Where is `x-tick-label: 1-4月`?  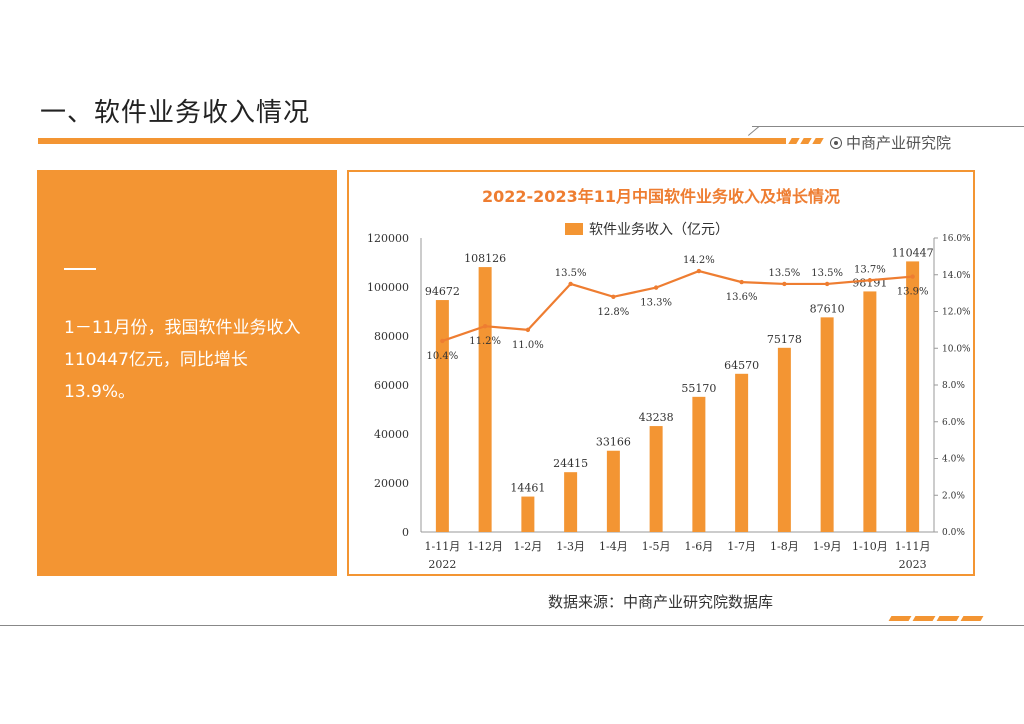
x-tick-label: 1-4月 is located at coordinates (613, 546).